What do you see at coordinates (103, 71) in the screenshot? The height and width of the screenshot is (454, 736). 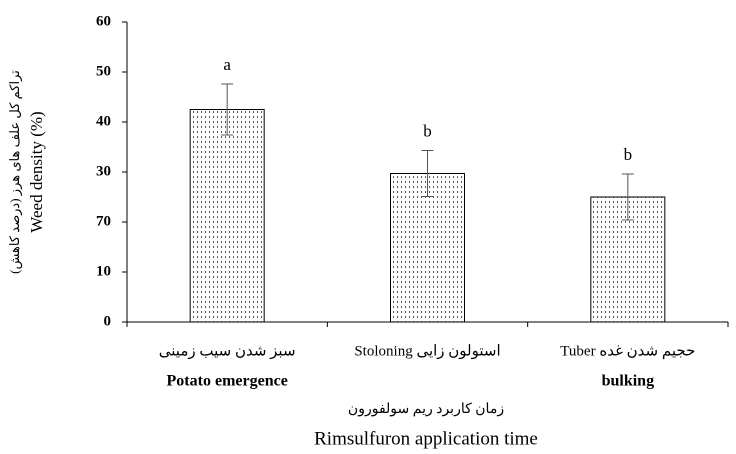 I see `y-tick-label: 50` at bounding box center [103, 71].